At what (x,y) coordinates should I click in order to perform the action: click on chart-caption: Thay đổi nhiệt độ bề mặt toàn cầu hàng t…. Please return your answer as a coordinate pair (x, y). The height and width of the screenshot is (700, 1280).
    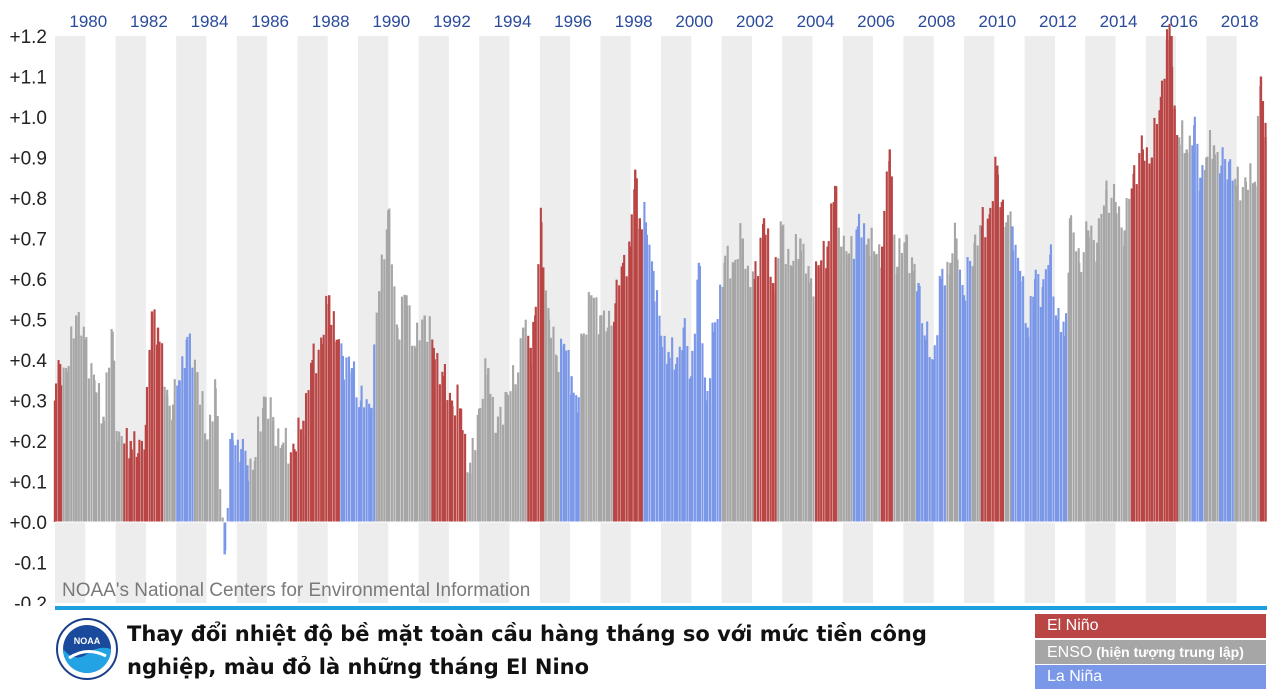
    Looking at the image, I should click on (527, 650).